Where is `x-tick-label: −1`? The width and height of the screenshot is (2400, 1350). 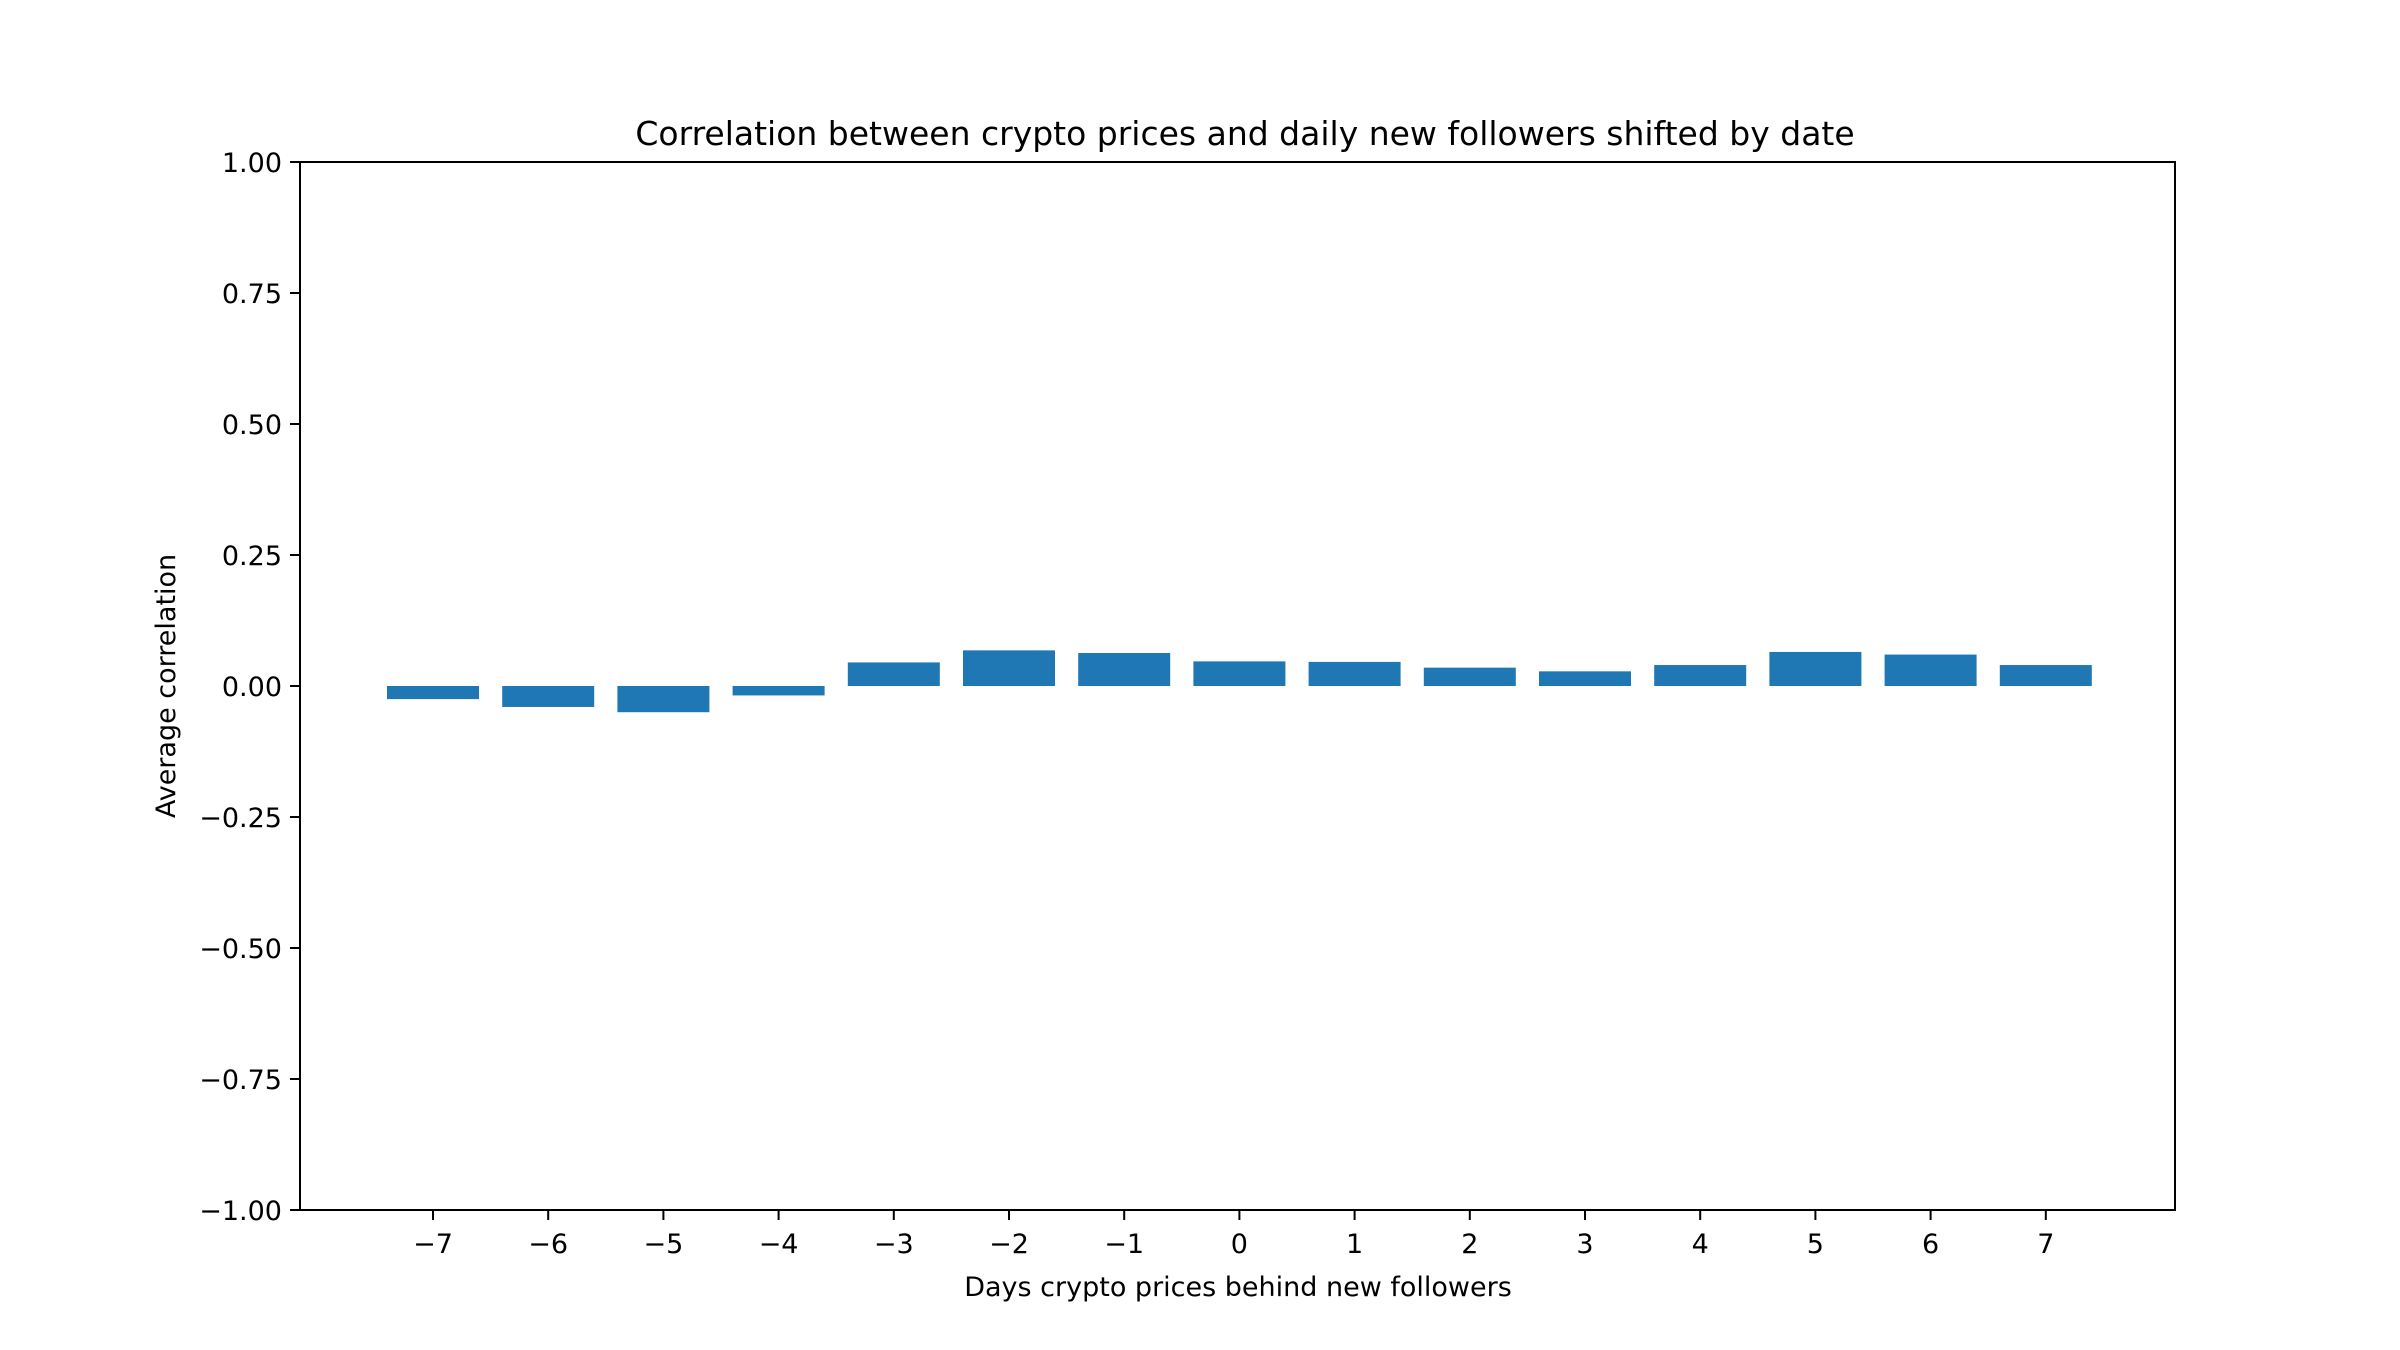
x-tick-label: −1 is located at coordinates (1124, 1244).